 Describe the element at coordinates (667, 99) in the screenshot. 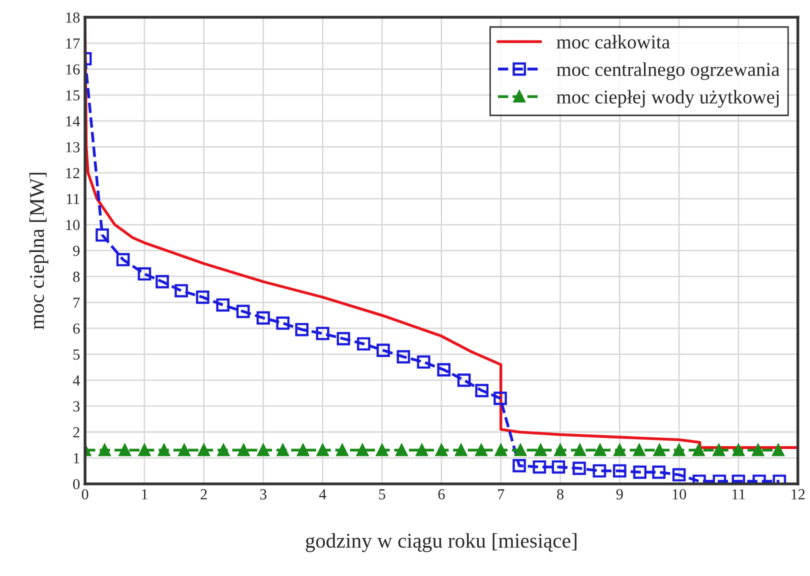

I see `legend-label: moc ciepłej wody użytkowej` at that location.